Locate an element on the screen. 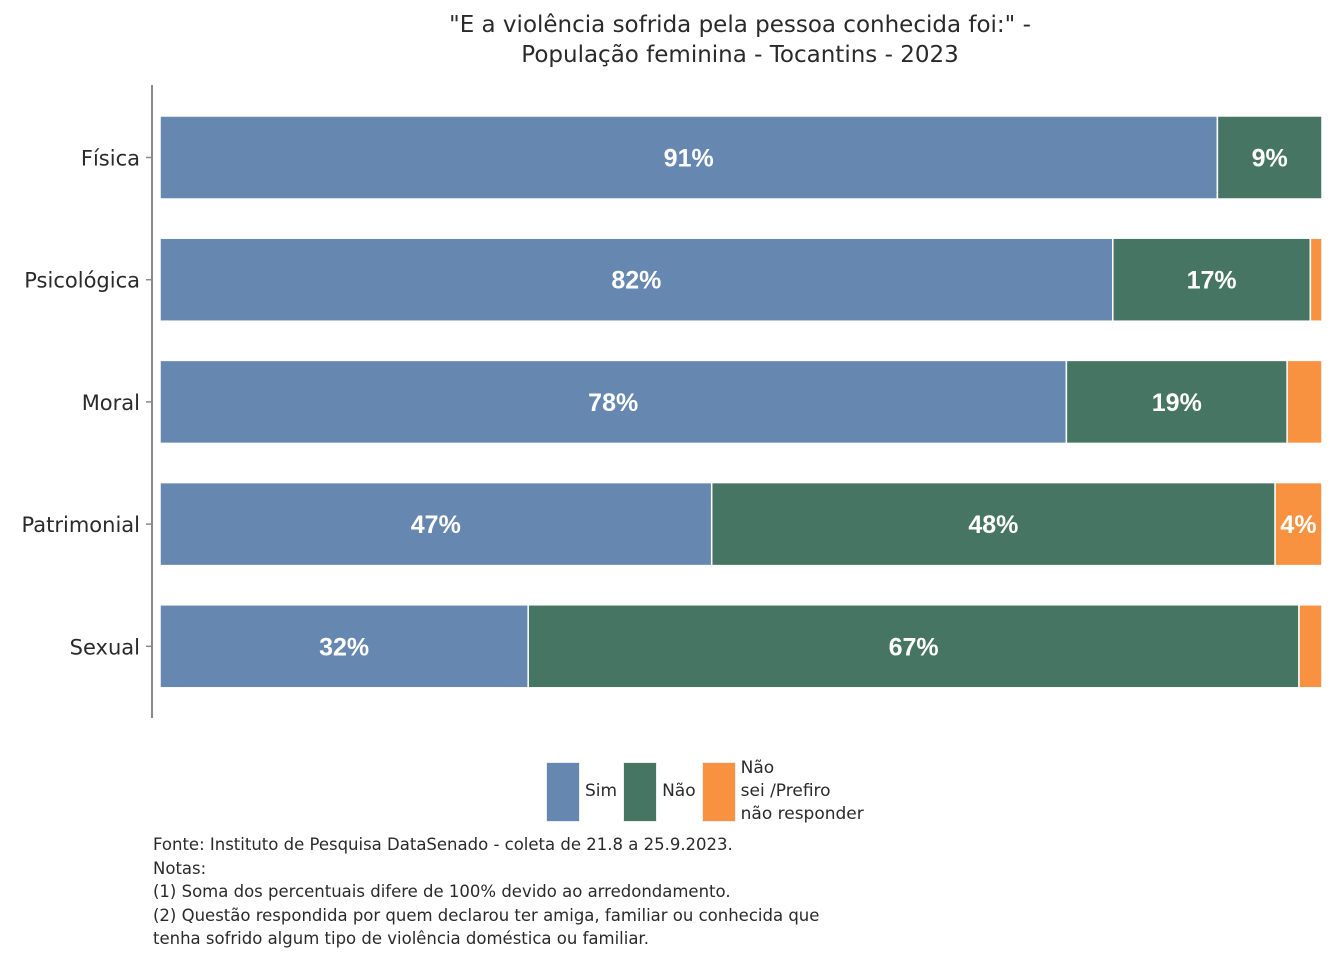 This screenshot has width=1344, height=960. legend-swatch-nao-sei is located at coordinates (718, 791).